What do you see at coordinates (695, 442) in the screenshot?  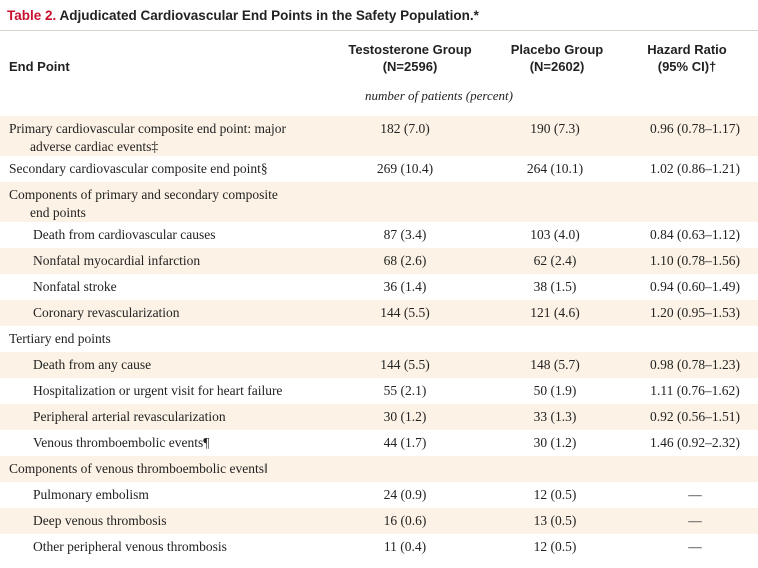 I see `hazard-ratio-value: 1.46 (0.92–2.32)` at bounding box center [695, 442].